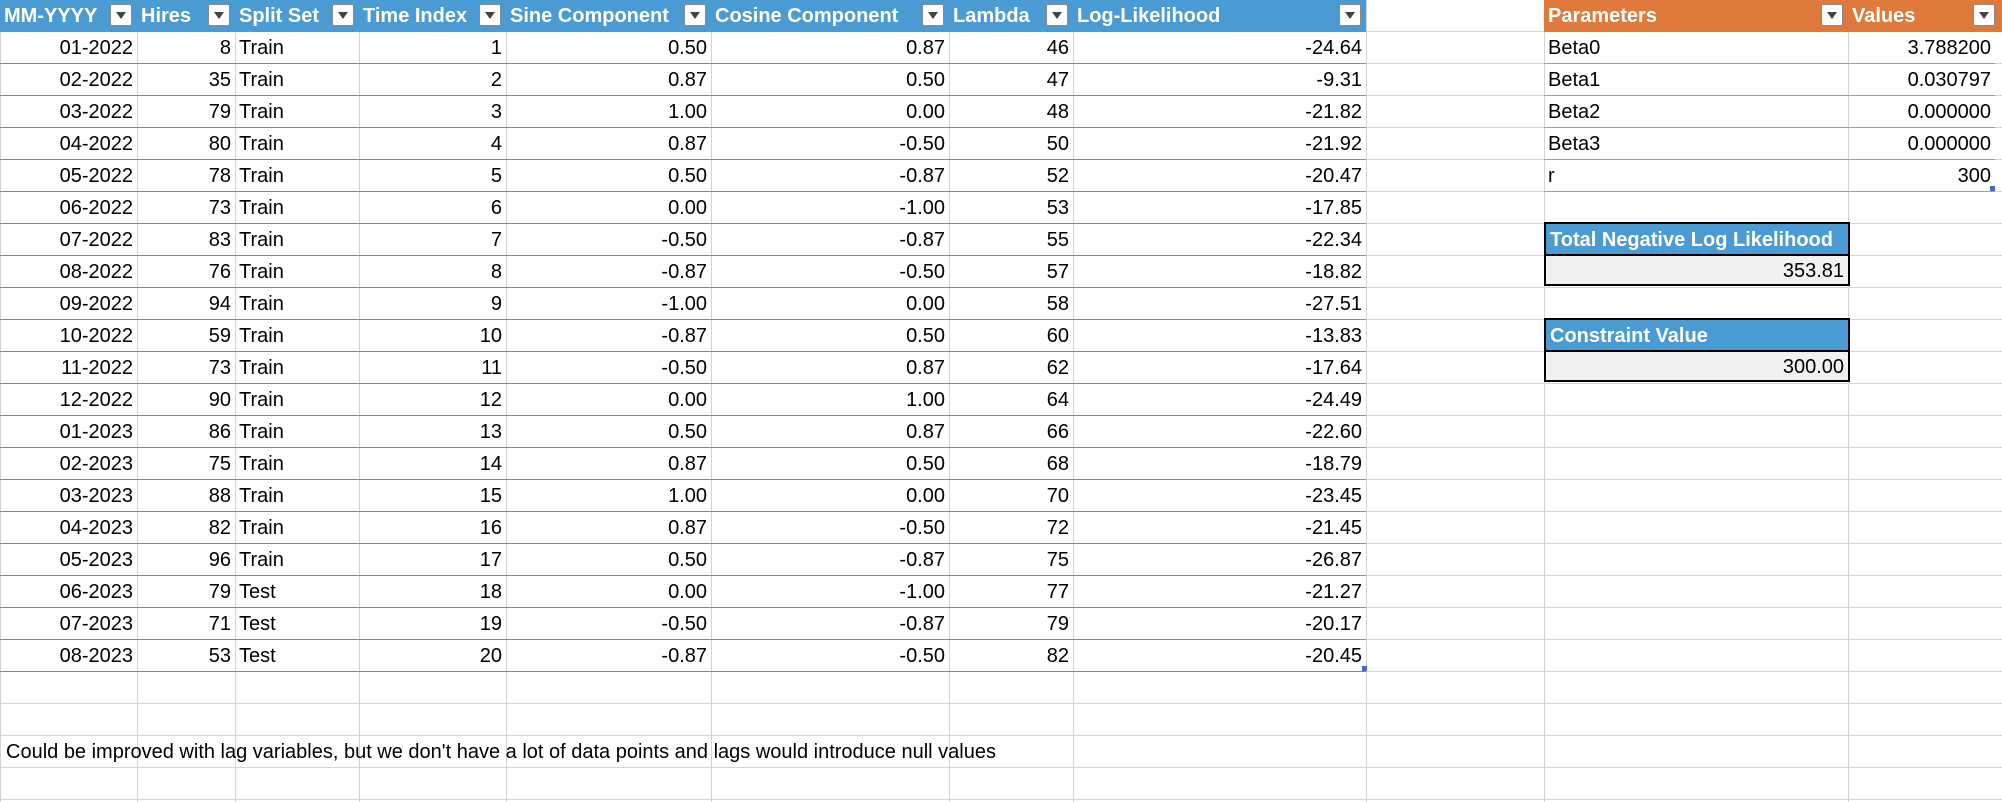 Image resolution: width=2002 pixels, height=802 pixels. Describe the element at coordinates (490, 496) in the screenshot. I see `cell-time-index: 15` at that location.